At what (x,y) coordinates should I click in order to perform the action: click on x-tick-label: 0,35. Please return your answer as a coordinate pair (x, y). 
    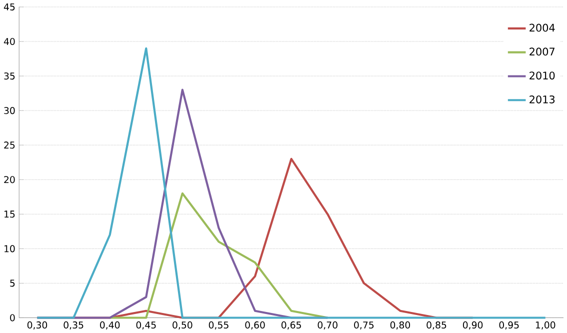
    Looking at the image, I should click on (74, 325).